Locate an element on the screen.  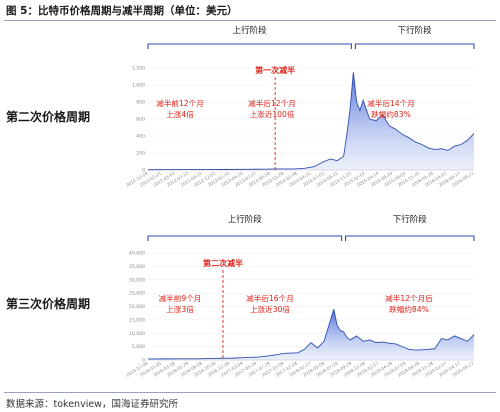
y-tick-label: 1,200 is located at coordinates (138, 69).